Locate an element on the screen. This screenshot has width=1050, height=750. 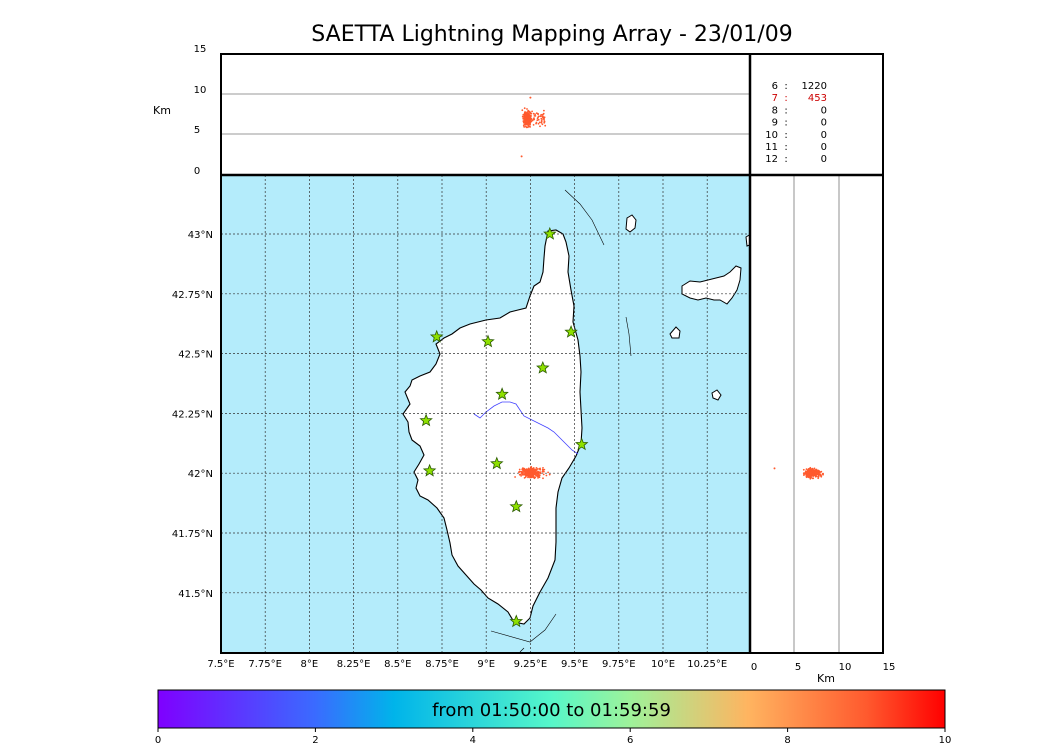
top-ylabel: Km is located at coordinates (162, 110).